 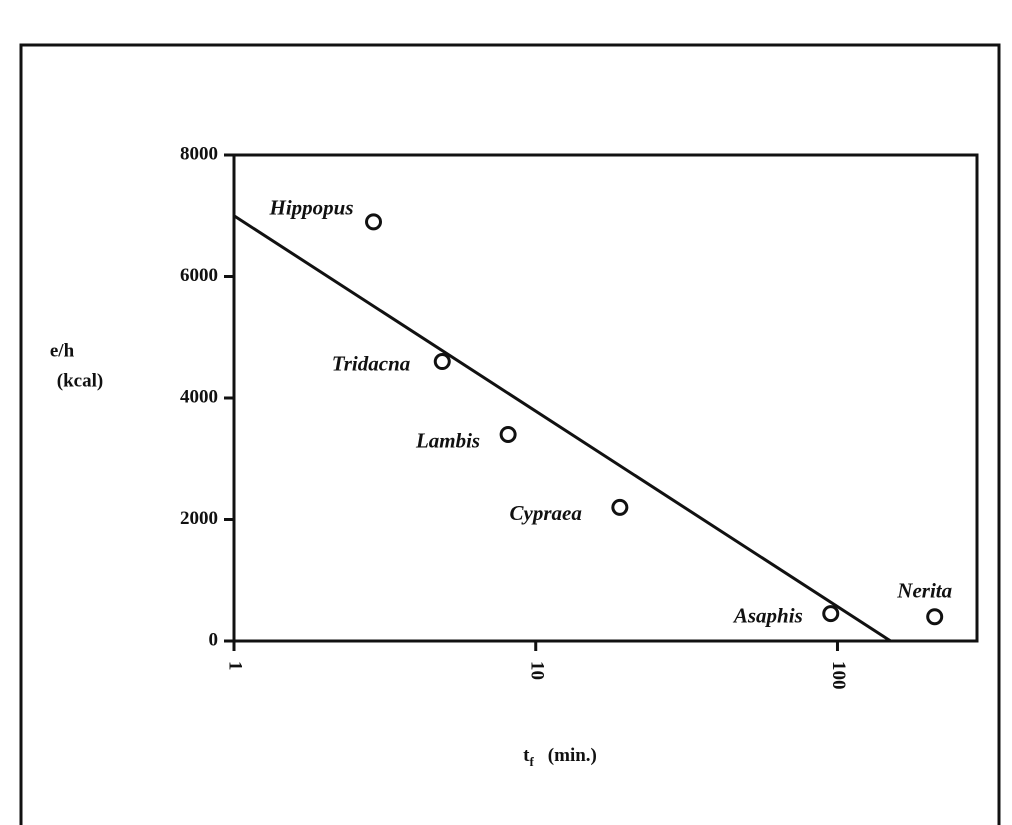 What do you see at coordinates (199, 396) in the screenshot?
I see `y-tick-label: 4000` at bounding box center [199, 396].